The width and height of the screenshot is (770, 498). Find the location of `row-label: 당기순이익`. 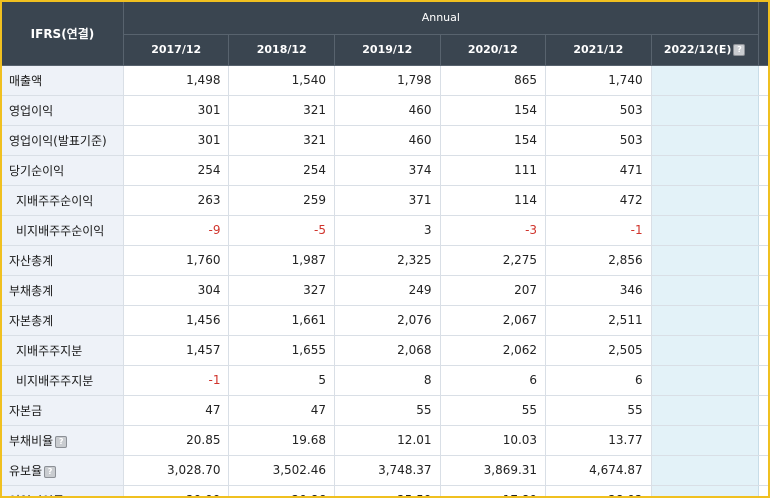

row-label: 당기순이익 is located at coordinates (63, 170).